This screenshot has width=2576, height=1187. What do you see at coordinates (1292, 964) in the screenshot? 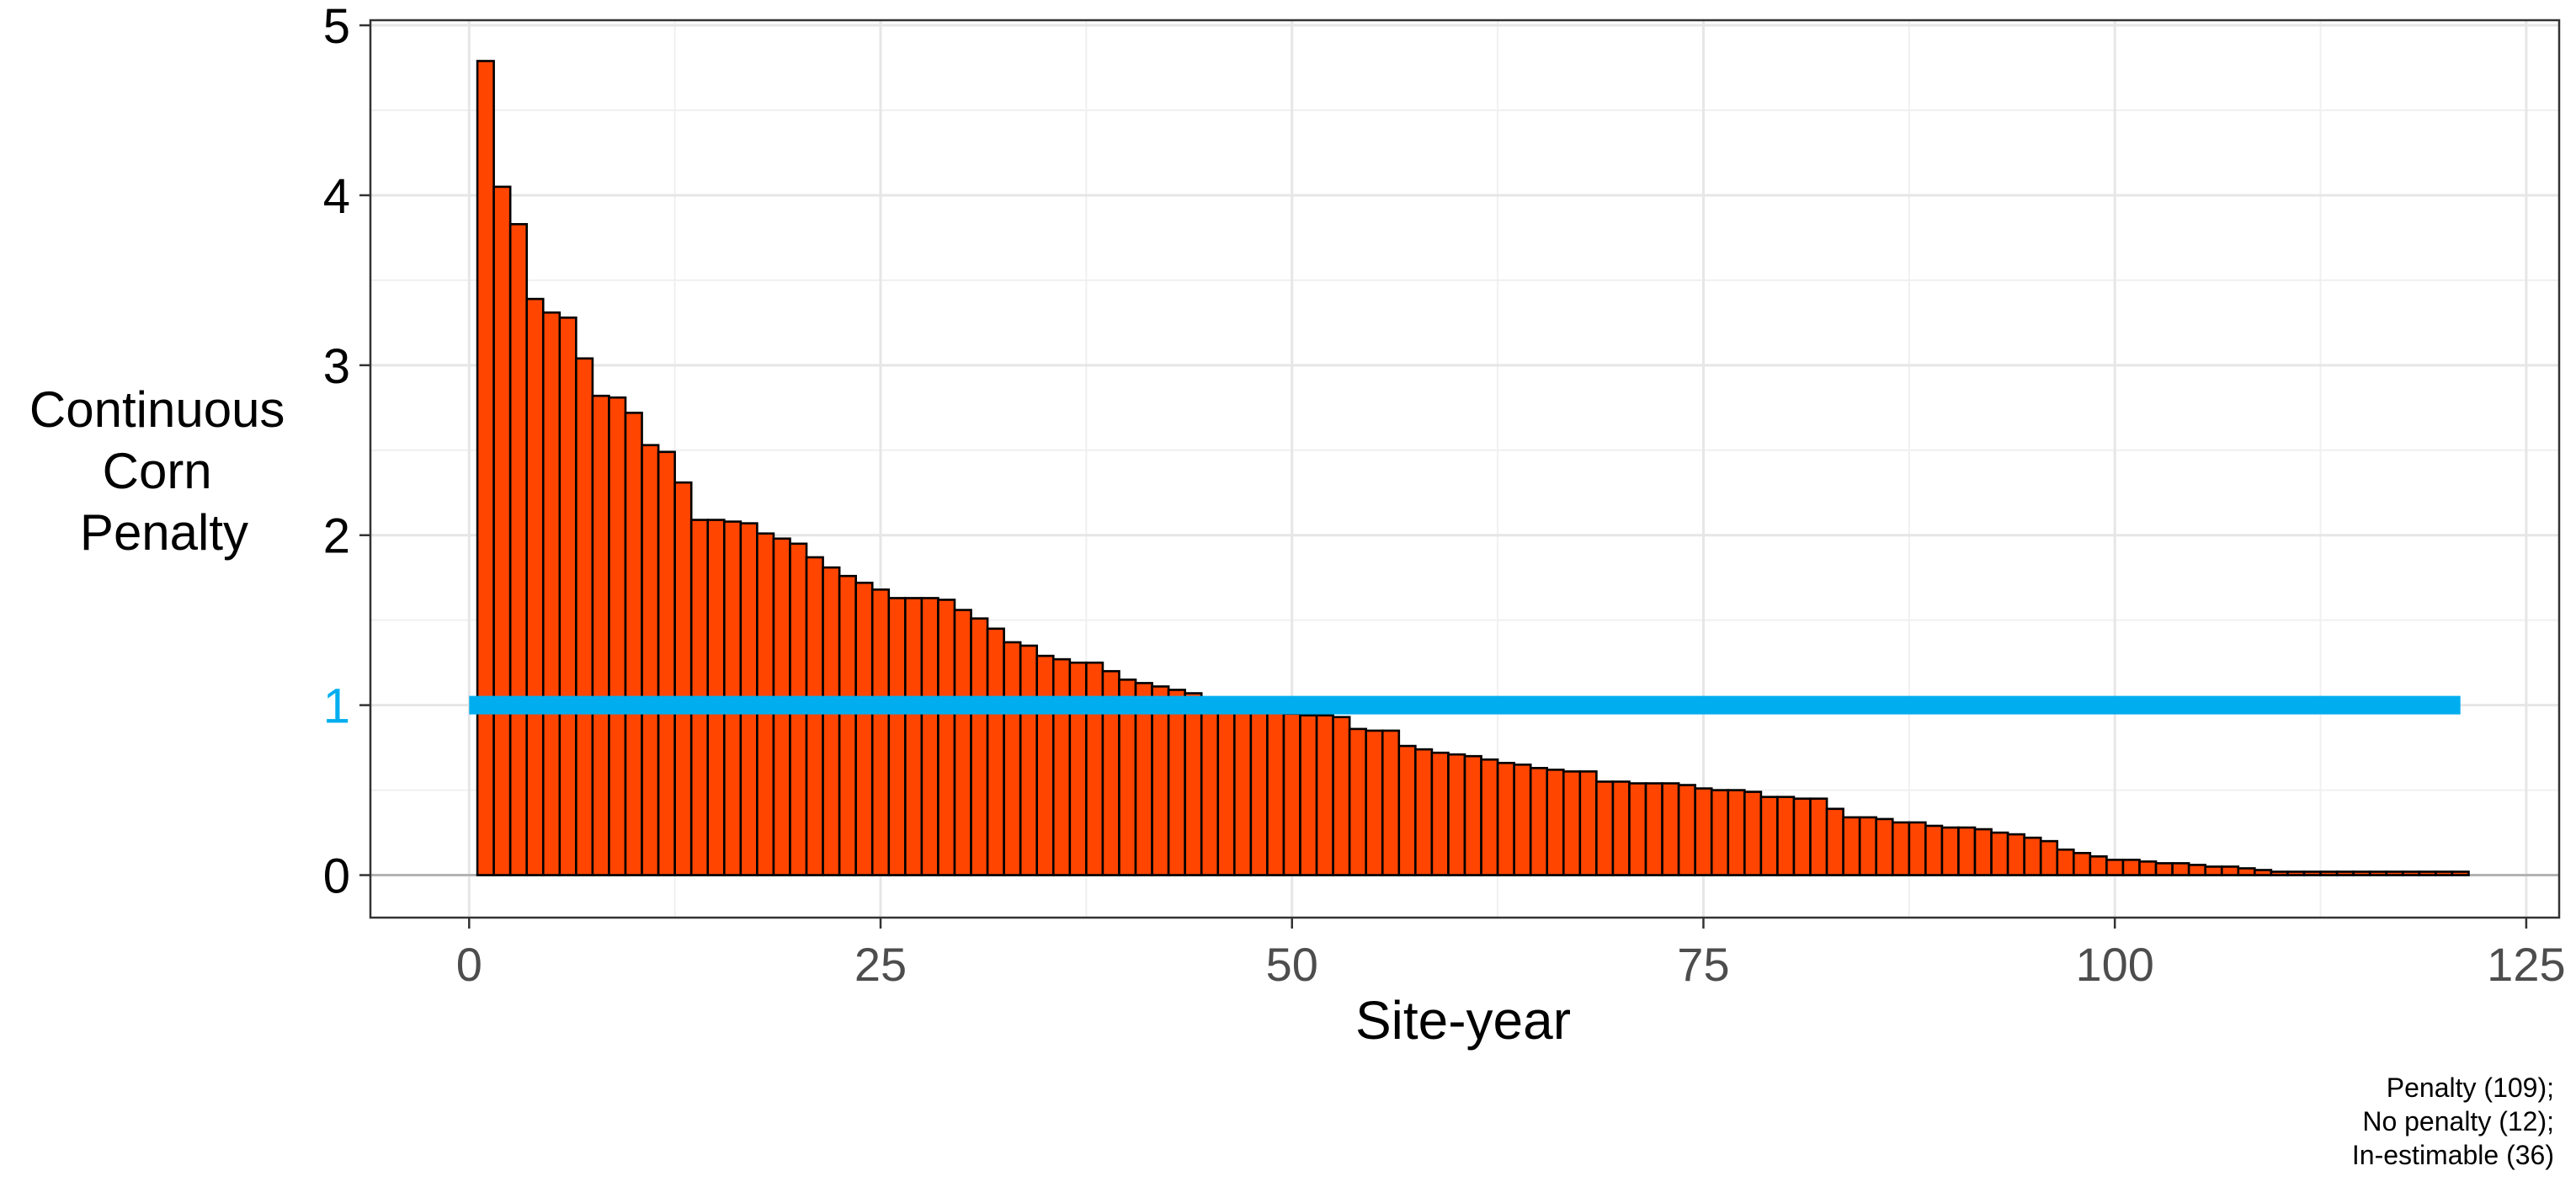
I see `x-tick-label: 50` at bounding box center [1292, 964].